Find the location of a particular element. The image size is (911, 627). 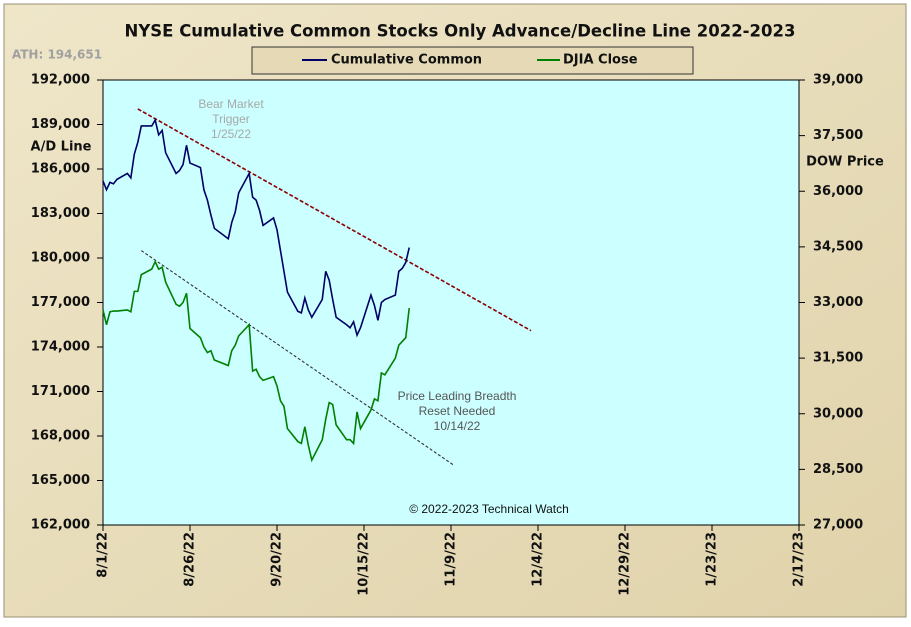

y2-tick-label: 31,500 is located at coordinates (838, 358).